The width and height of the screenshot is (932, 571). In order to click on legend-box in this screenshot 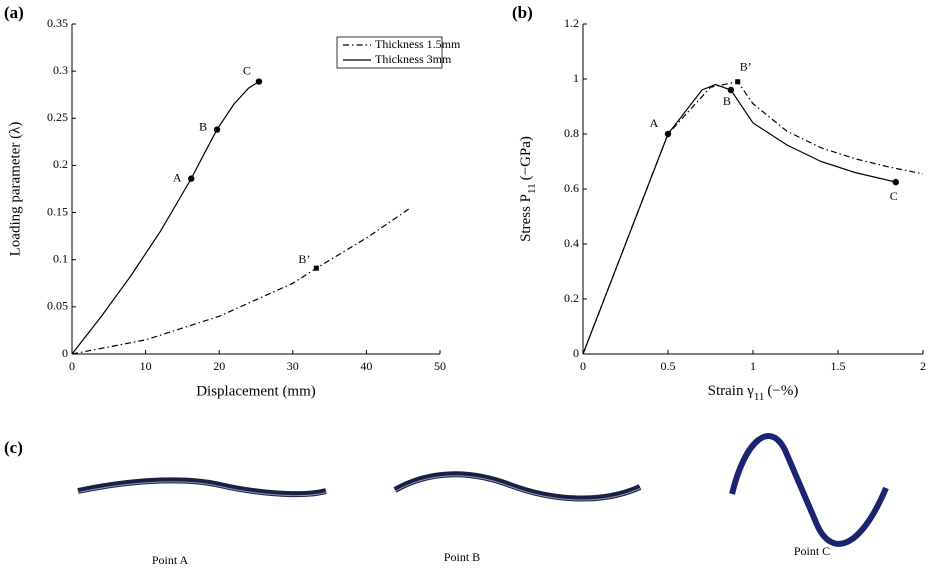, I will do `click(389, 52)`.